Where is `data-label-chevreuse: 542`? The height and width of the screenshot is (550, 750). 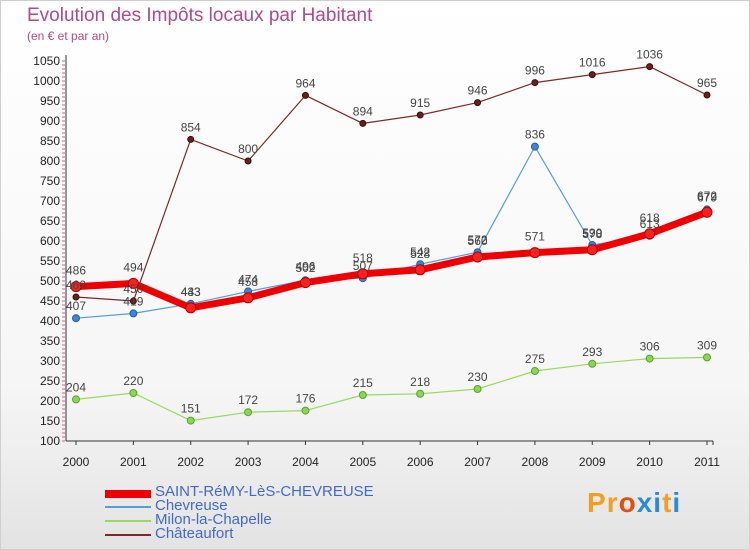
data-label-chevreuse: 542 is located at coordinates (420, 252).